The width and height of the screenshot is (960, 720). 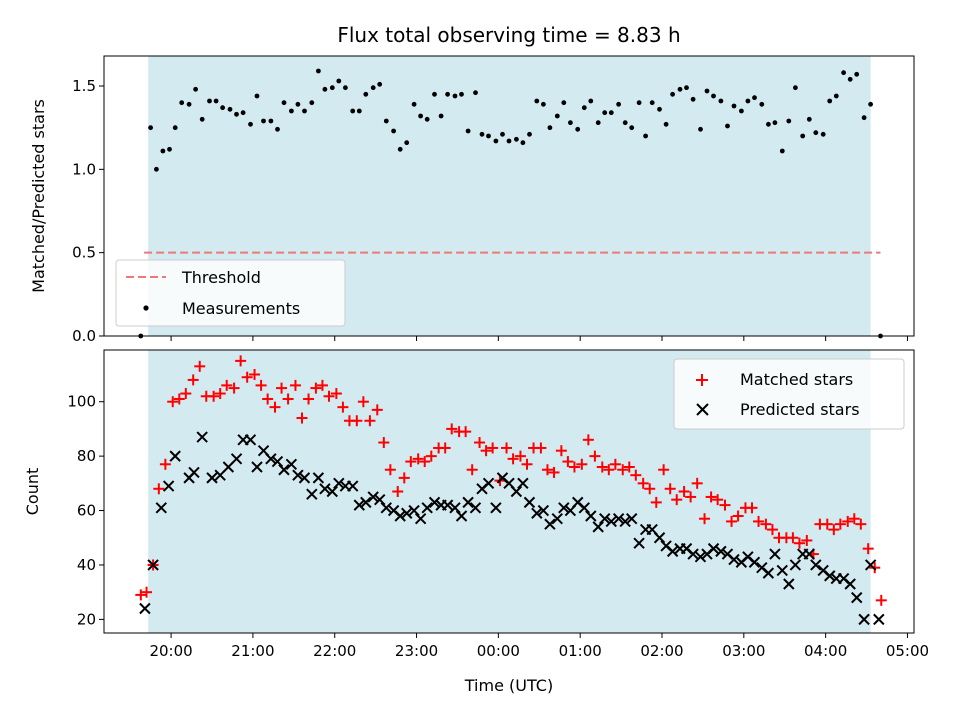 What do you see at coordinates (85, 510) in the screenshot?
I see `count-y-axis-ticks: 20 40 60 80 100` at bounding box center [85, 510].